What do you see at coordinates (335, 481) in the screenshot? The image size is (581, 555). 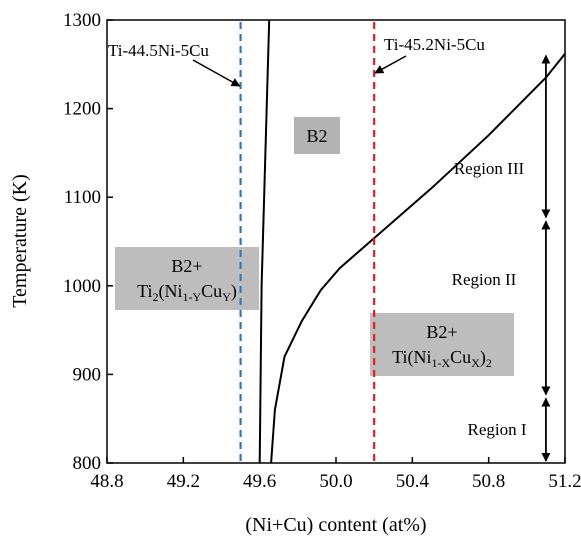 I see `x-tick-label: 50.0` at bounding box center [335, 481].